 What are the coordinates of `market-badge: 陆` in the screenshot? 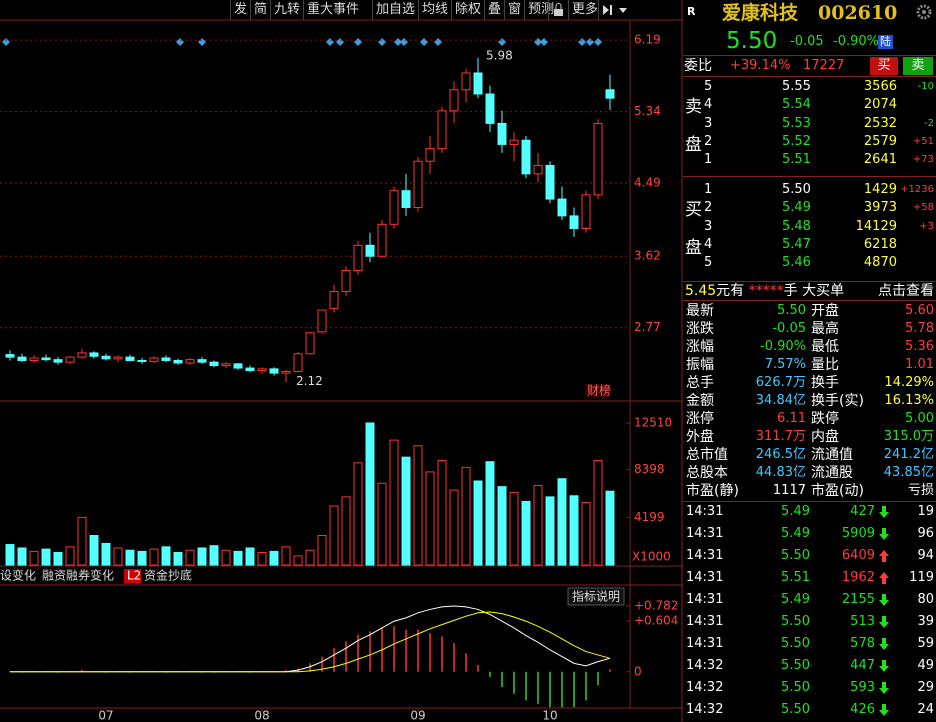 It's located at (885, 42).